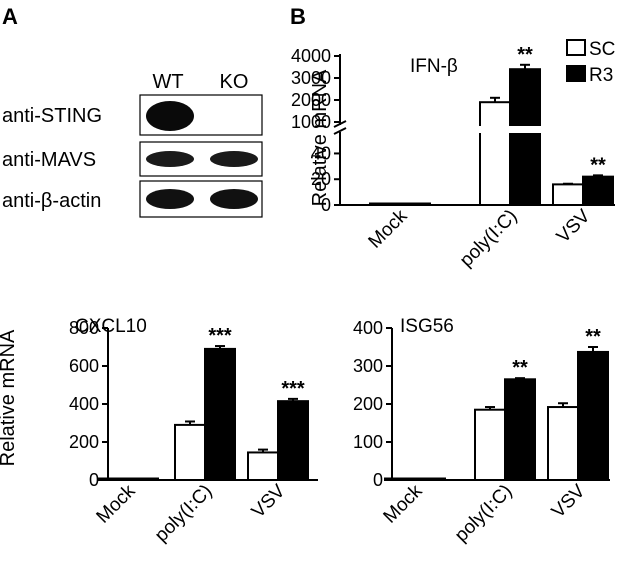  Describe the element at coordinates (576, 73) in the screenshot. I see `legend-swatch-r3` at that location.